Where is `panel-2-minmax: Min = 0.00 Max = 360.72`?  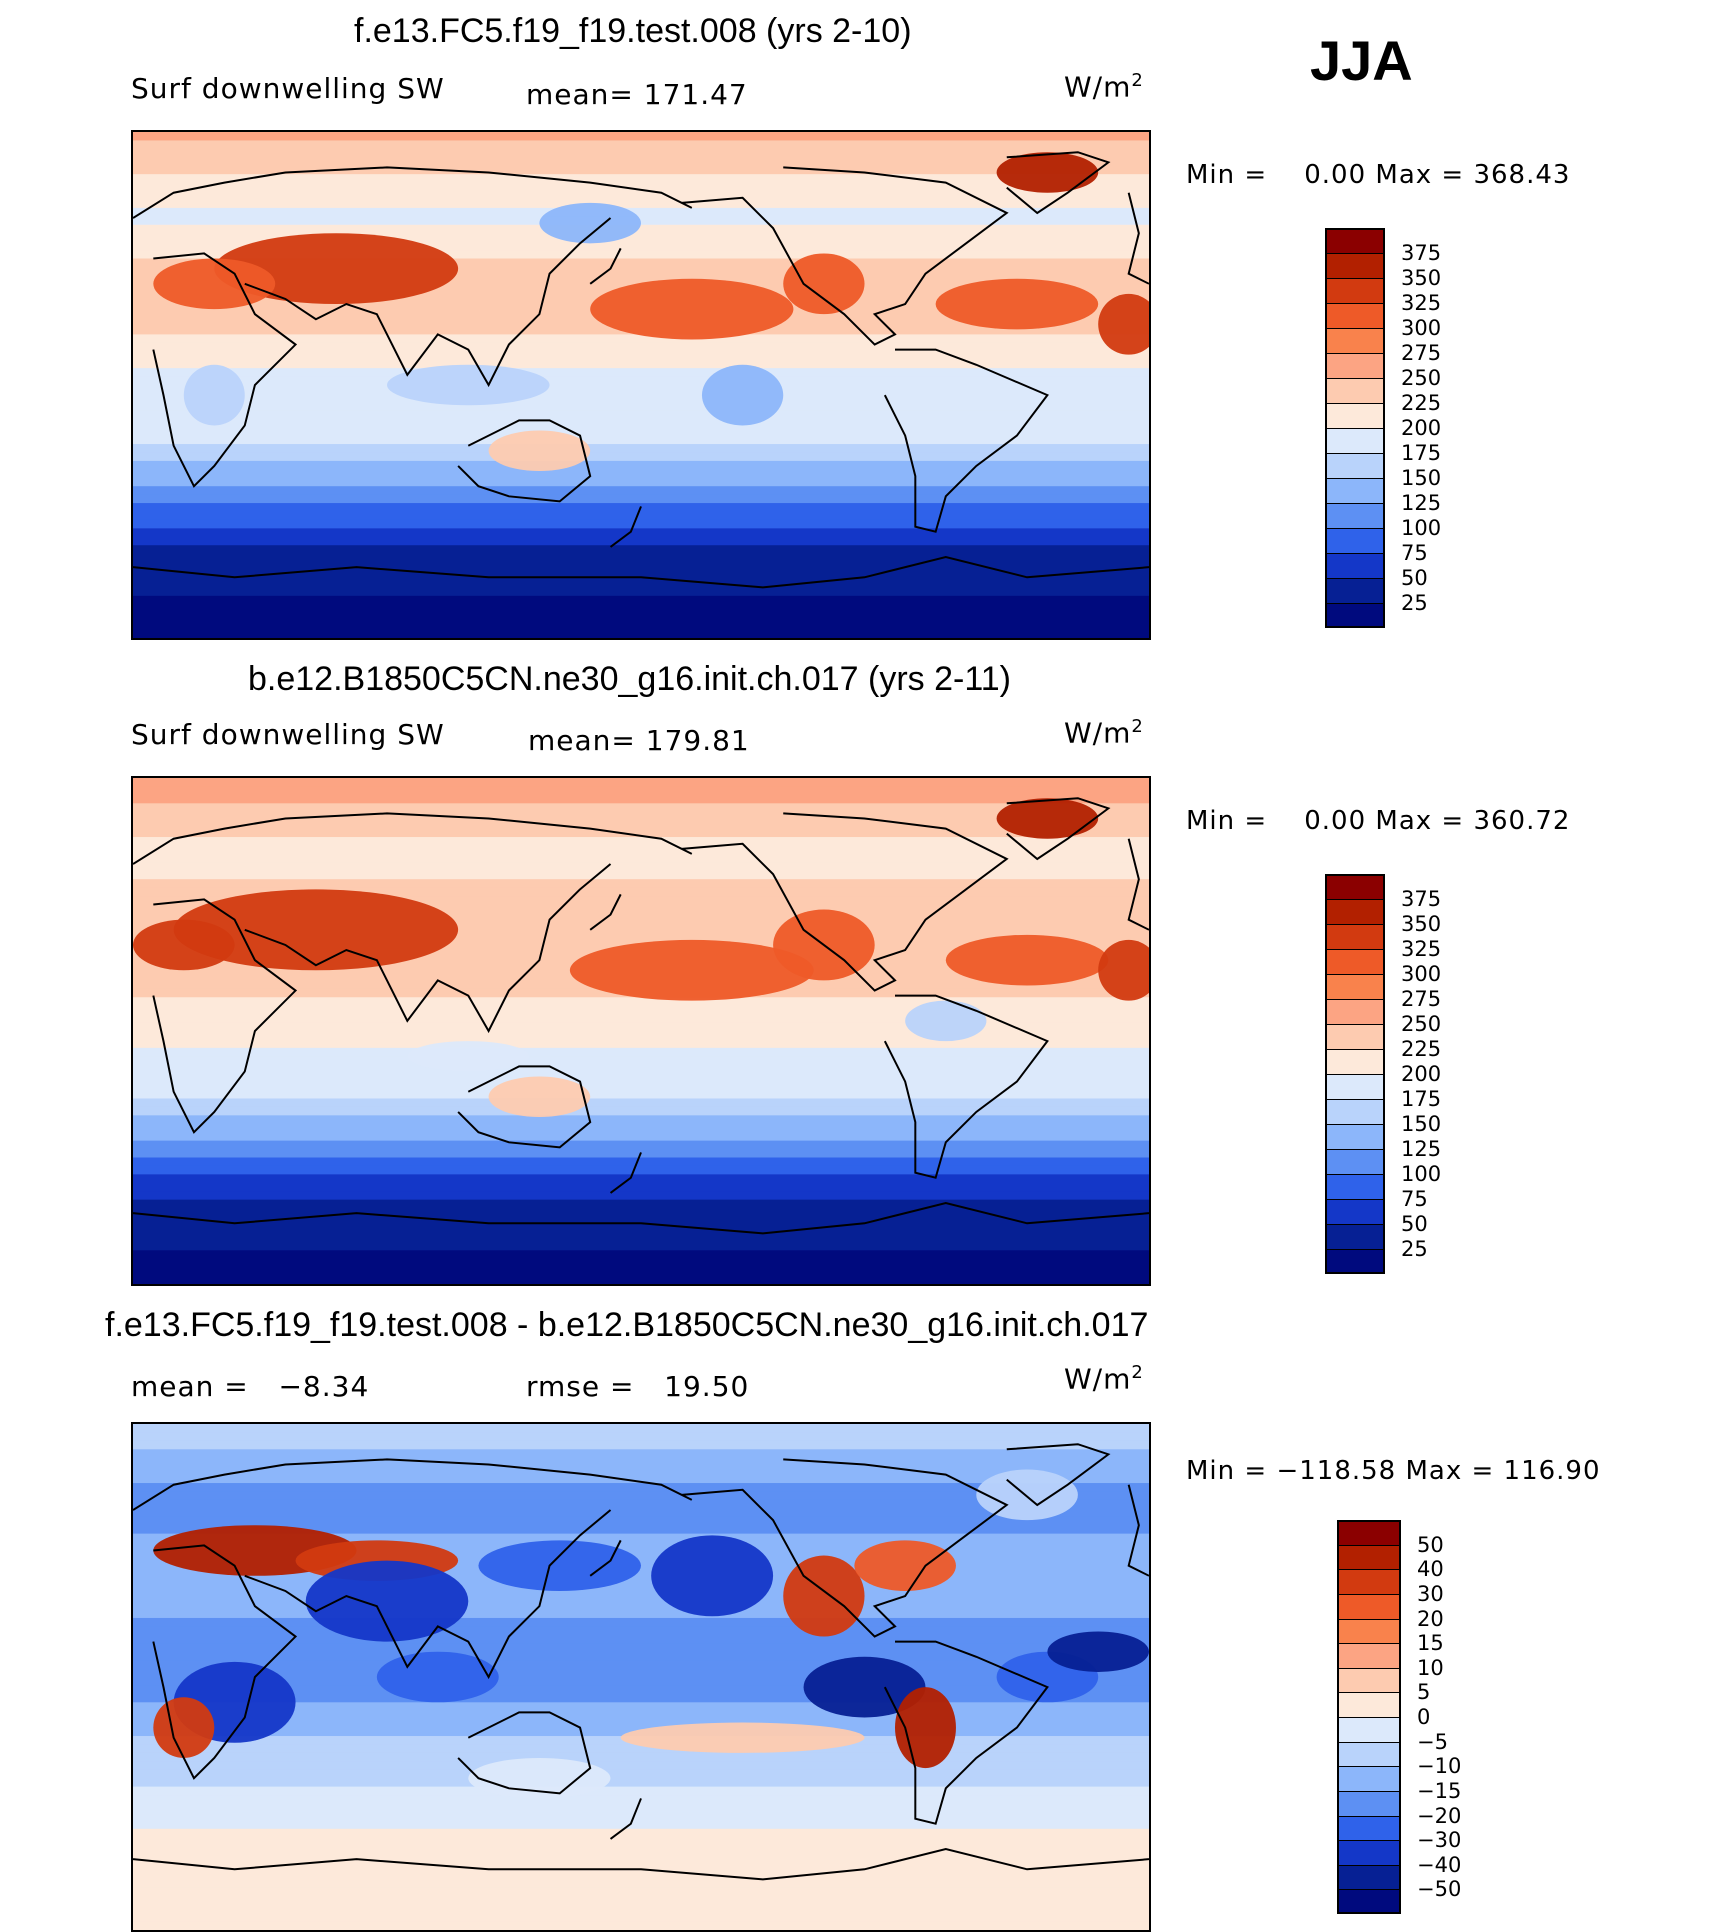
panel-2-minmax: Min = 0.00 Max = 360.72 is located at coordinates (1378, 821).